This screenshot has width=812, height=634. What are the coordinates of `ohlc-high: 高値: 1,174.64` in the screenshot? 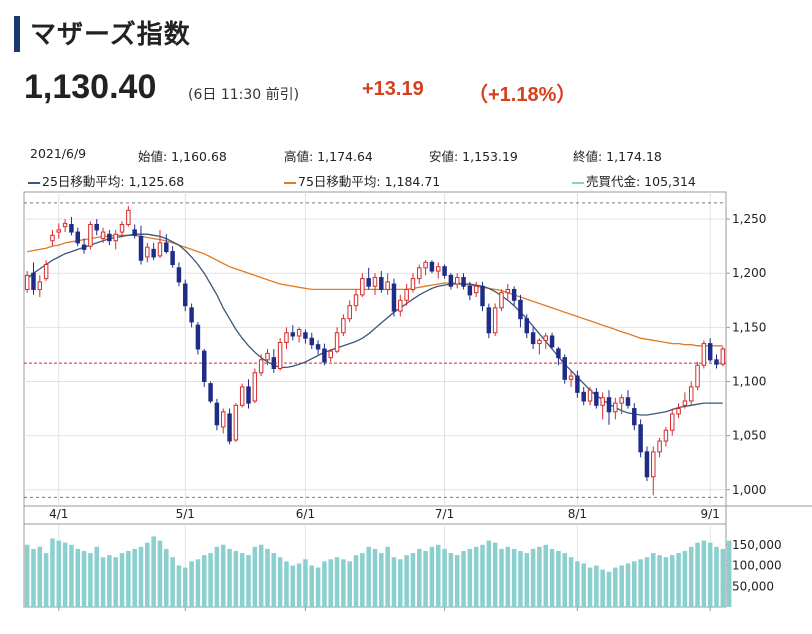 It's located at (328, 156).